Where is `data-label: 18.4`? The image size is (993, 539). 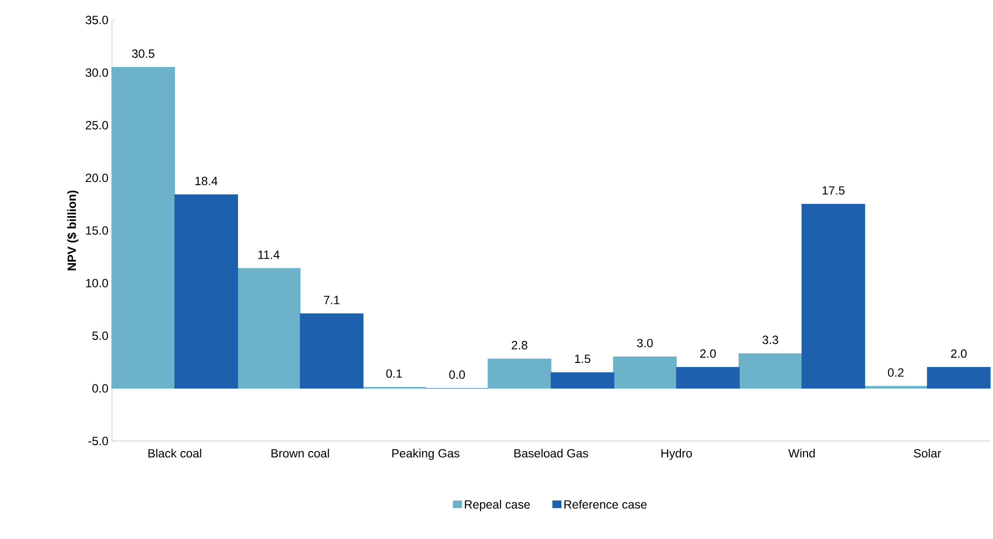
data-label: 18.4 is located at coordinates (206, 181).